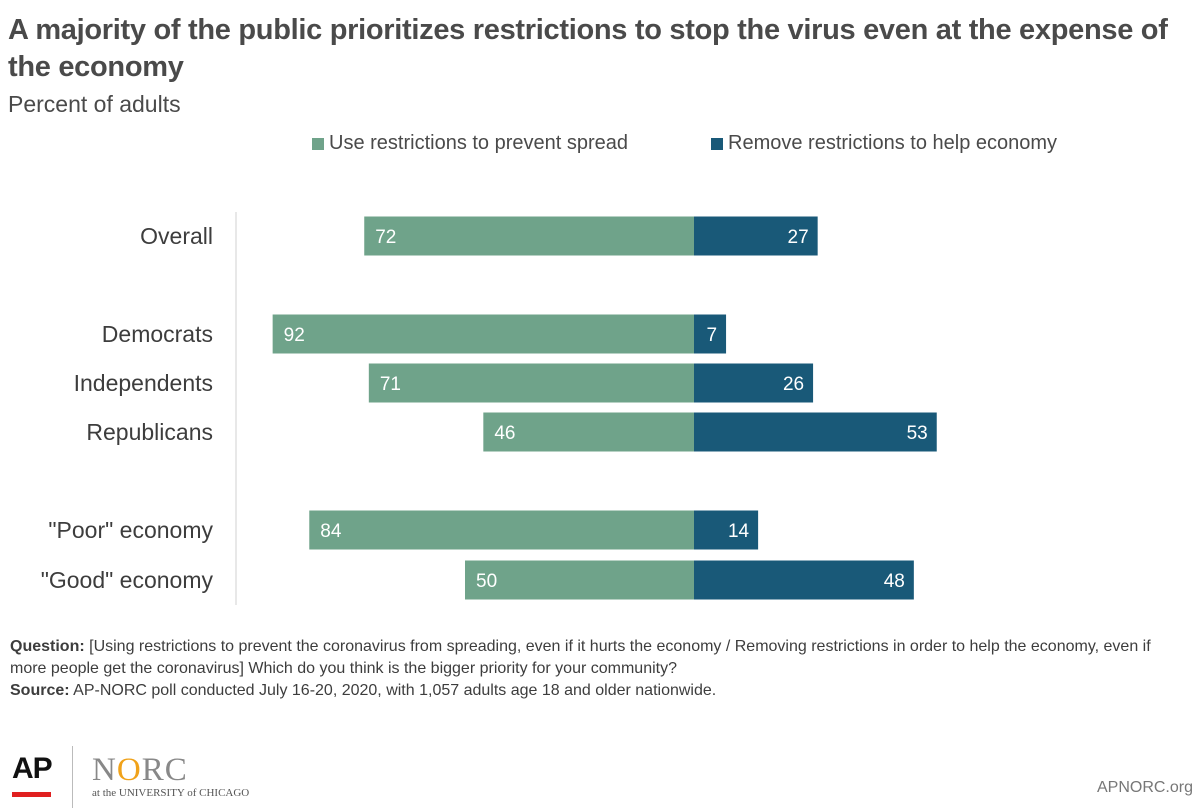  Describe the element at coordinates (130, 530) in the screenshot. I see `category-label: "Poor" economy` at that location.